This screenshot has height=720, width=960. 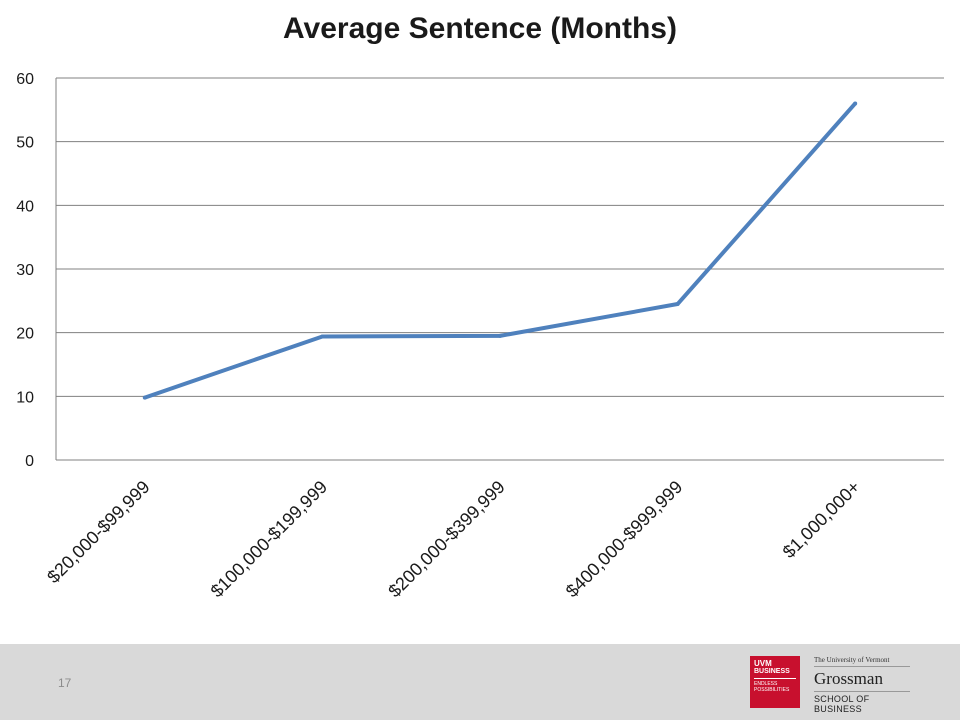 What do you see at coordinates (848, 678) in the screenshot?
I see `grossman-logo-text: Grossman` at bounding box center [848, 678].